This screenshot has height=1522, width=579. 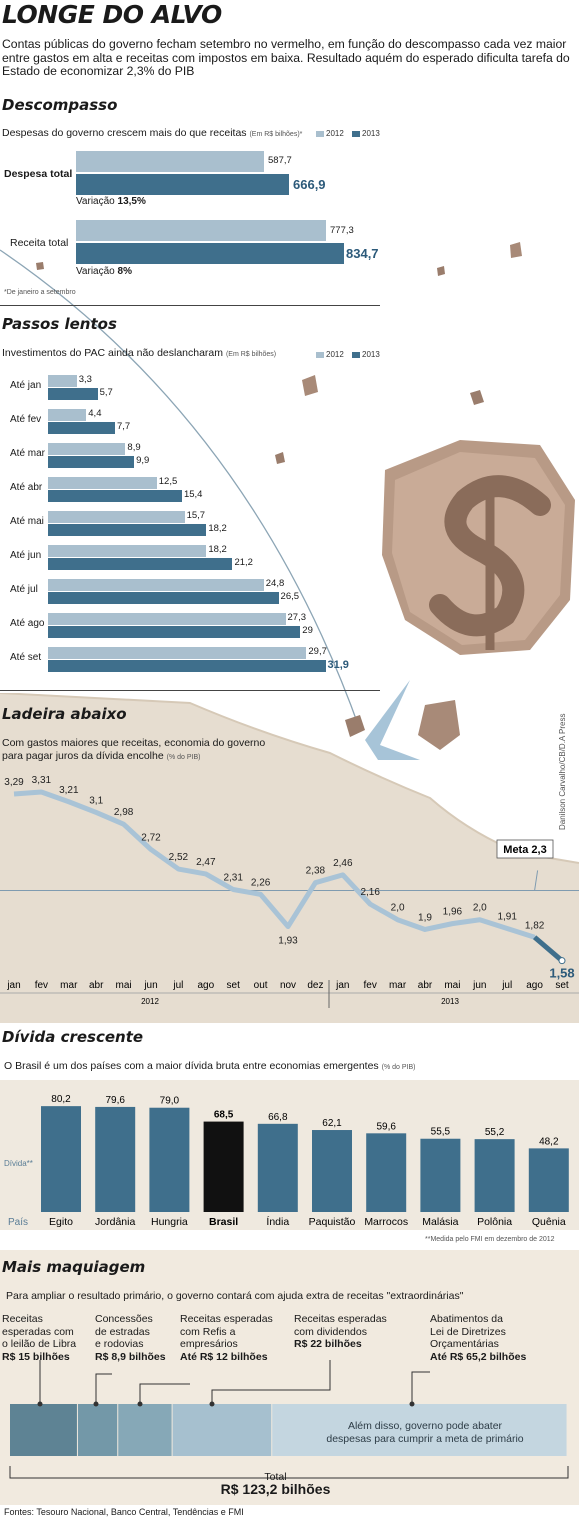 I want to click on divida-category-label: Brasil, so click(x=223, y=1222).